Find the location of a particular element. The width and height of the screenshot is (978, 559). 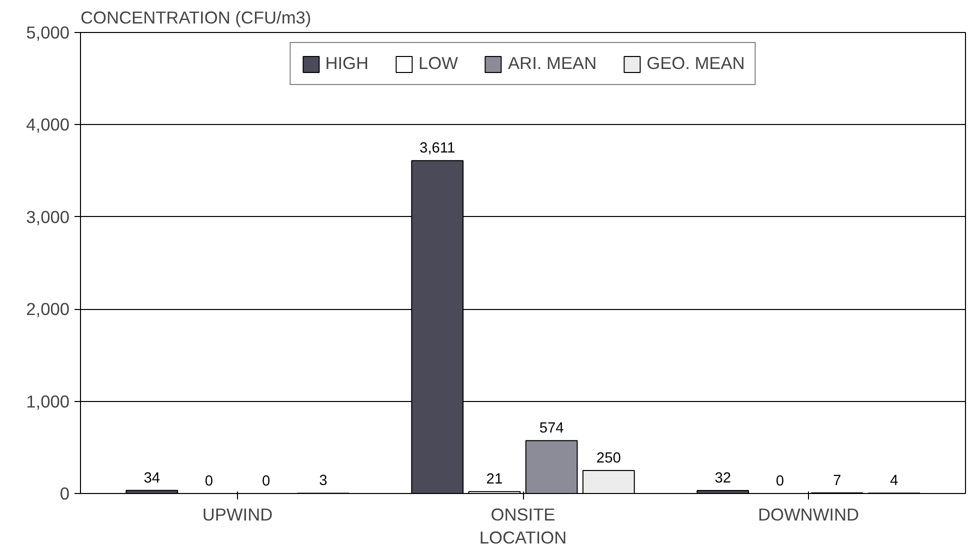

data-label: 3 is located at coordinates (323, 481).